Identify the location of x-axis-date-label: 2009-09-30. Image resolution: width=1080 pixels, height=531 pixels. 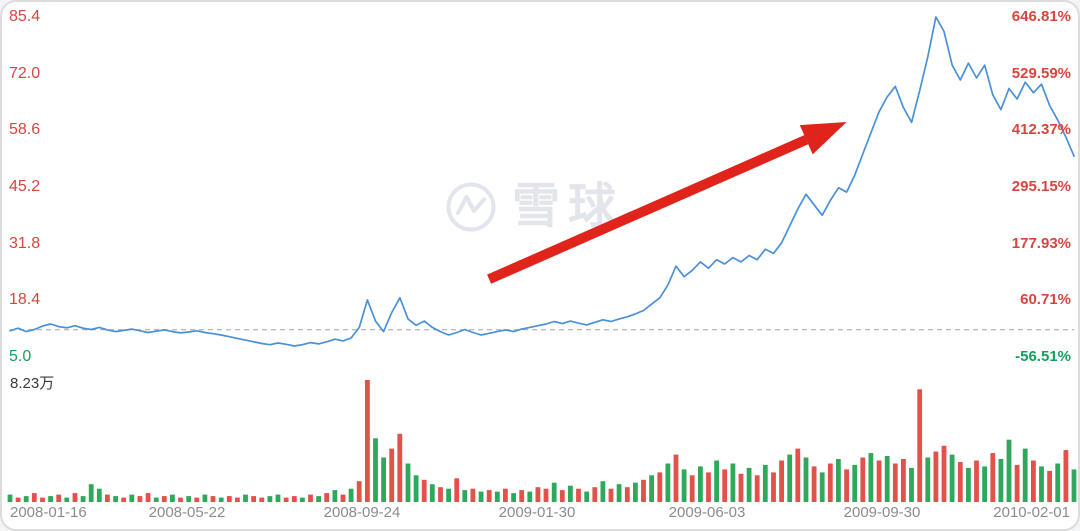
(882, 512).